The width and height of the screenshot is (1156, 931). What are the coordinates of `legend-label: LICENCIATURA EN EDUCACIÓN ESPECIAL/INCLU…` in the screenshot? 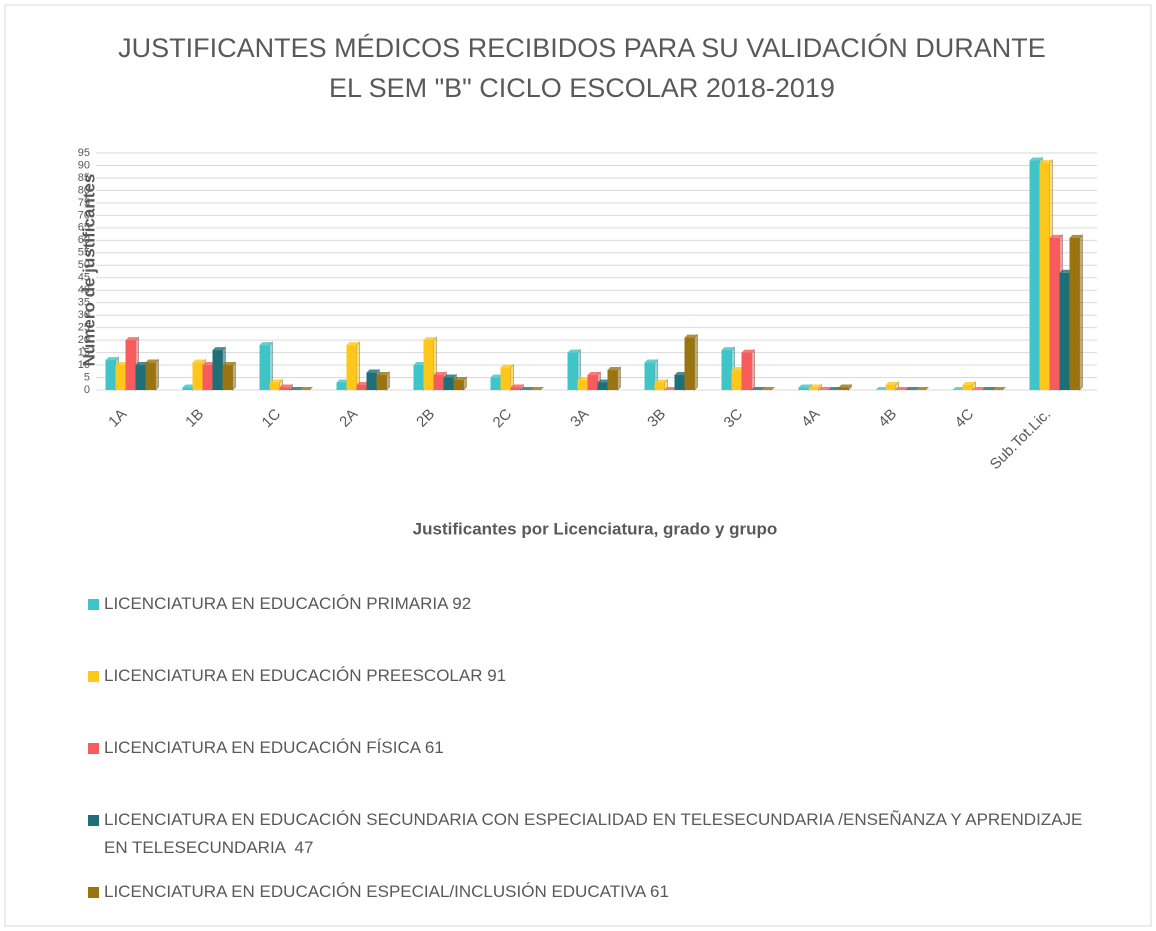 It's located at (386, 891).